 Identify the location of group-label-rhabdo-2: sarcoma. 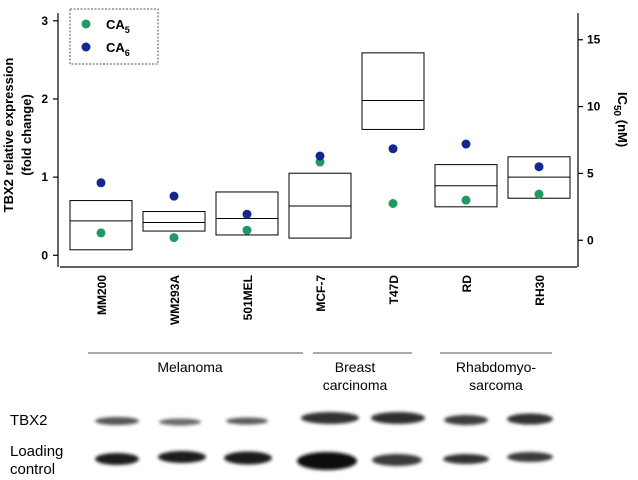
(496, 385).